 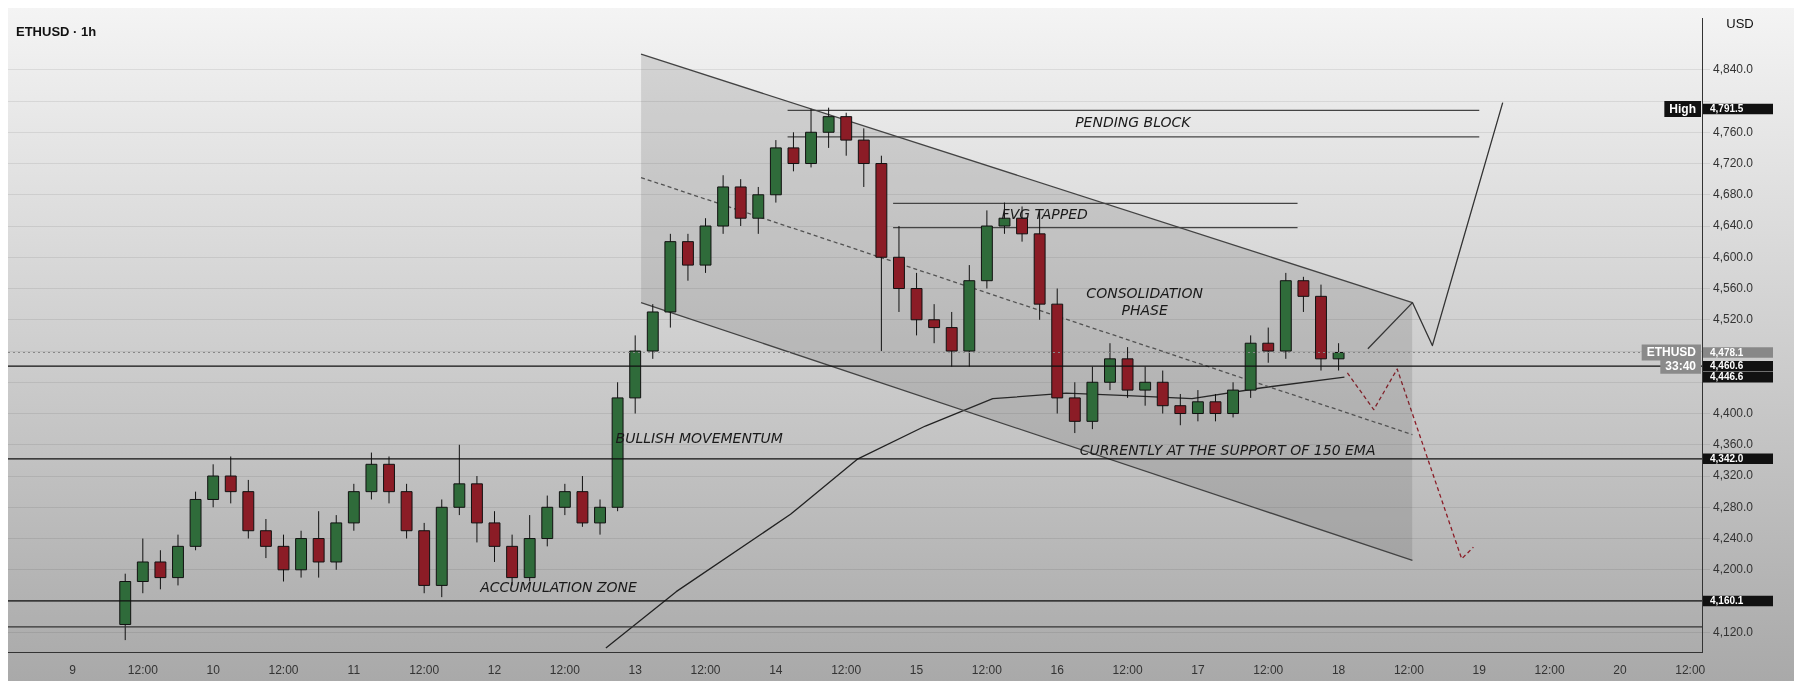 I want to click on y-tick-label: 4,680.0, so click(x=1733, y=194).